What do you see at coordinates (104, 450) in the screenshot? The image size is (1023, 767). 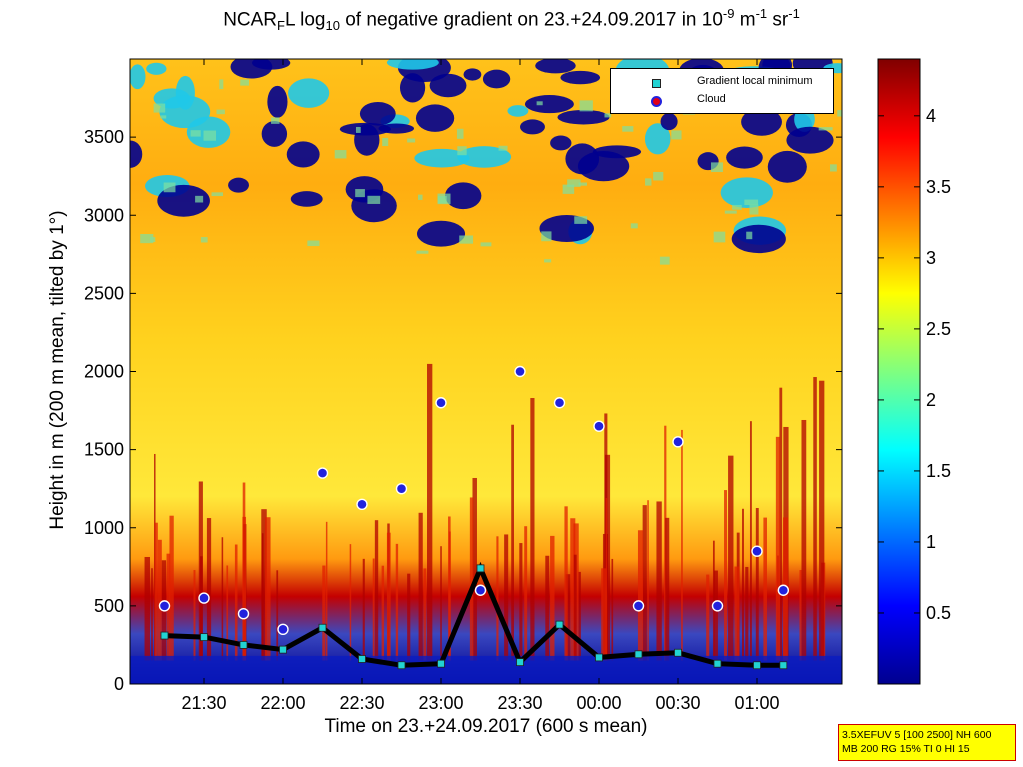 I see `y-tick-label: 1500` at bounding box center [104, 450].